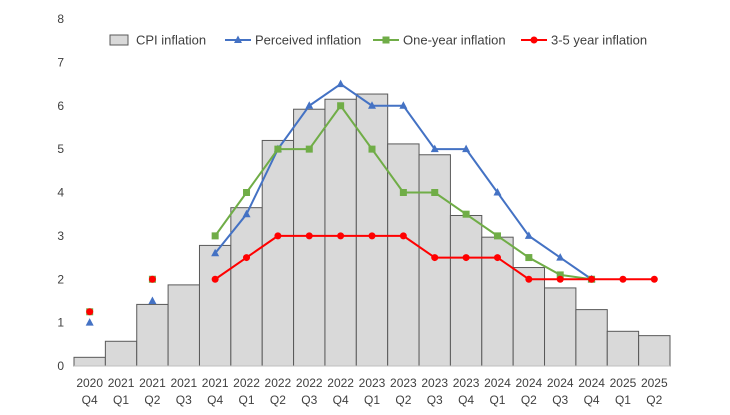 Image resolution: width=730 pixels, height=415 pixels. What do you see at coordinates (246, 287) in the screenshot?
I see `bar-2022-q1` at bounding box center [246, 287].